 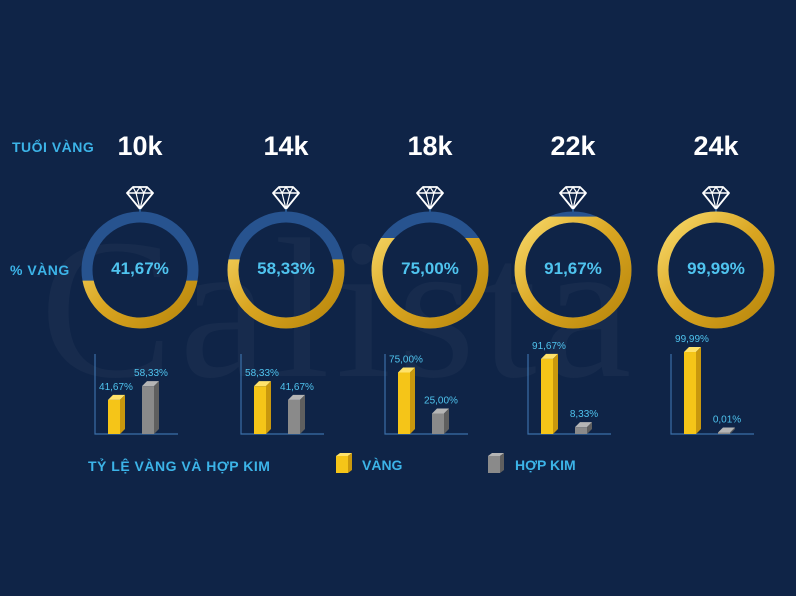 I want to click on ring-percent-label: 75,00%, so click(x=430, y=268).